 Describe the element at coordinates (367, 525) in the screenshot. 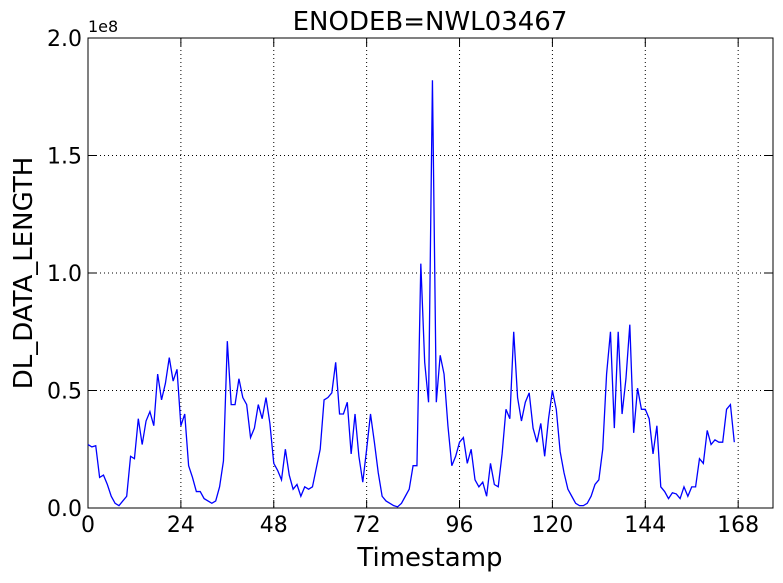

I see `x-tick-label: 72` at that location.